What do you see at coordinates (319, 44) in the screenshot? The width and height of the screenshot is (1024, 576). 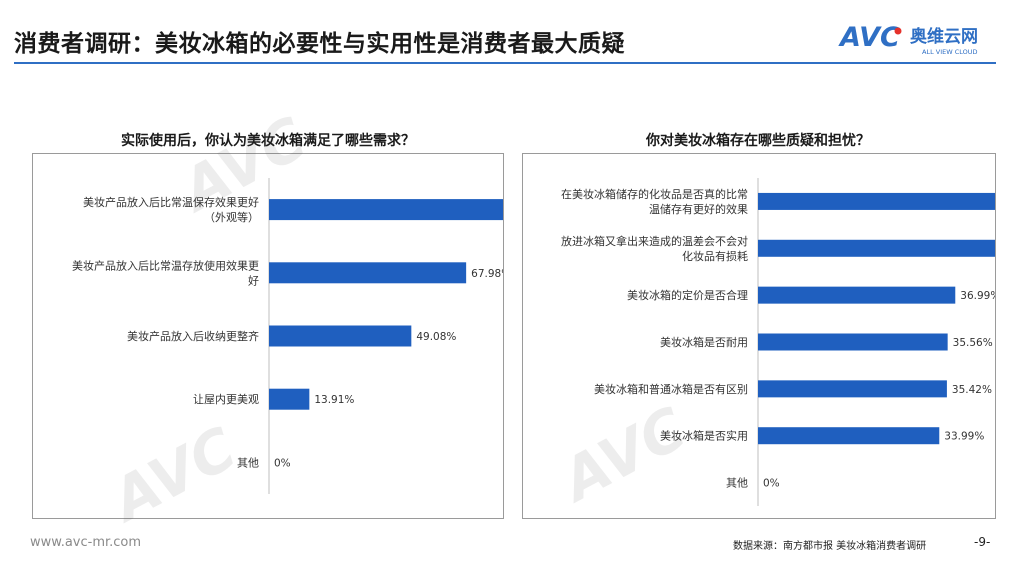 I see `page-title: 消费者调研：美妆冰箱的必要性与实用性是消费者最大质疑` at bounding box center [319, 44].